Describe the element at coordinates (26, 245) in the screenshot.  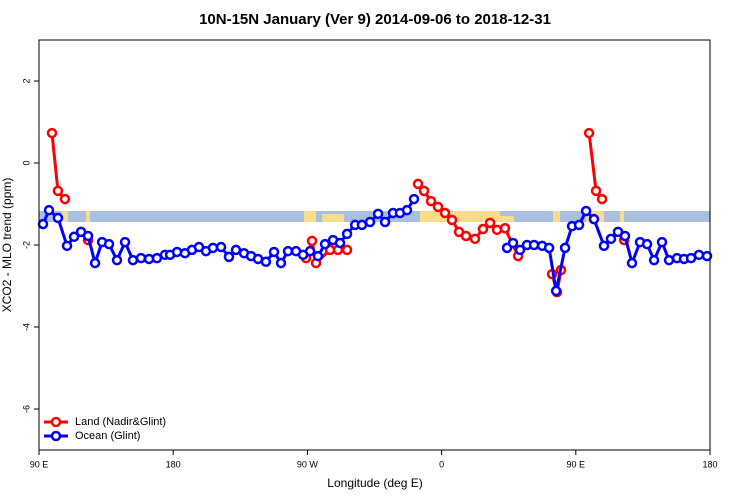
I see `y-tick-label: -2` at that location.